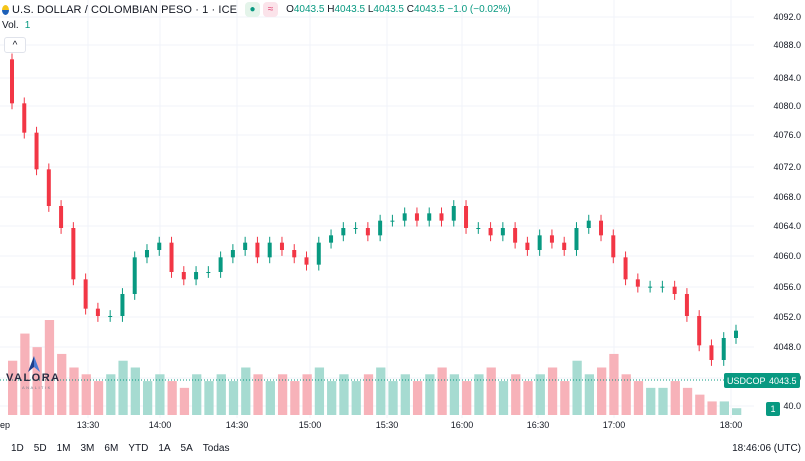 This screenshot has height=461, width=805. What do you see at coordinates (237, 425) in the screenshot?
I see `time-tick: 14:30` at bounding box center [237, 425].